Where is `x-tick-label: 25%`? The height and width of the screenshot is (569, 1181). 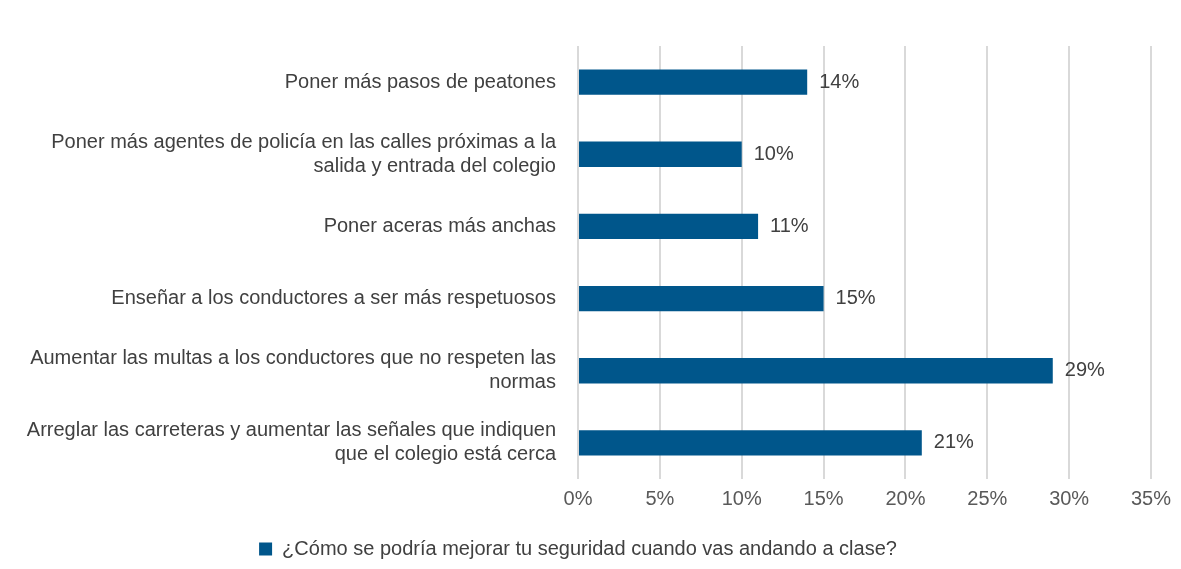
x-tick-label: 25% is located at coordinates (987, 497).